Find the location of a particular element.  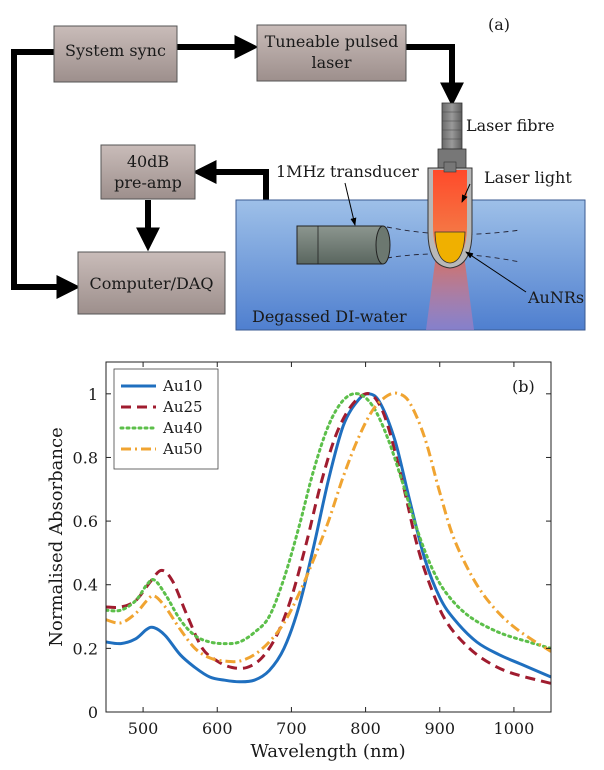

sync-to-computer-arrow is located at coordinates (46, 174).